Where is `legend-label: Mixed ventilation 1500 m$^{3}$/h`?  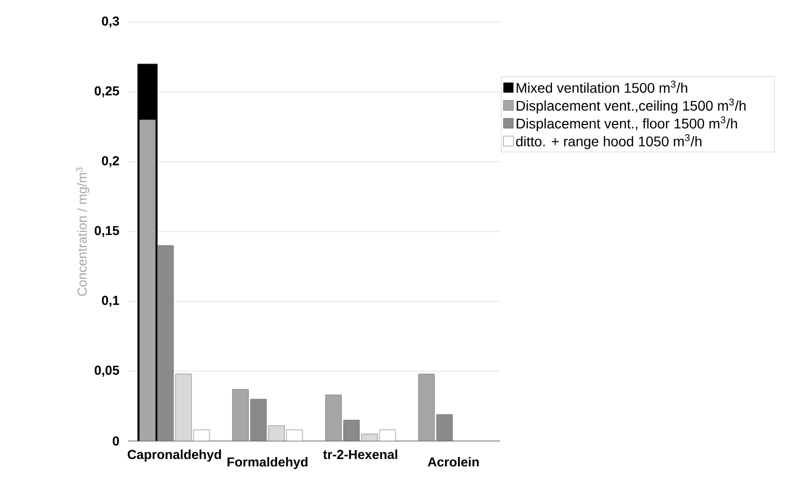 legend-label: Mixed ventilation 1500 m$^{3}$/h is located at coordinates (602, 86).